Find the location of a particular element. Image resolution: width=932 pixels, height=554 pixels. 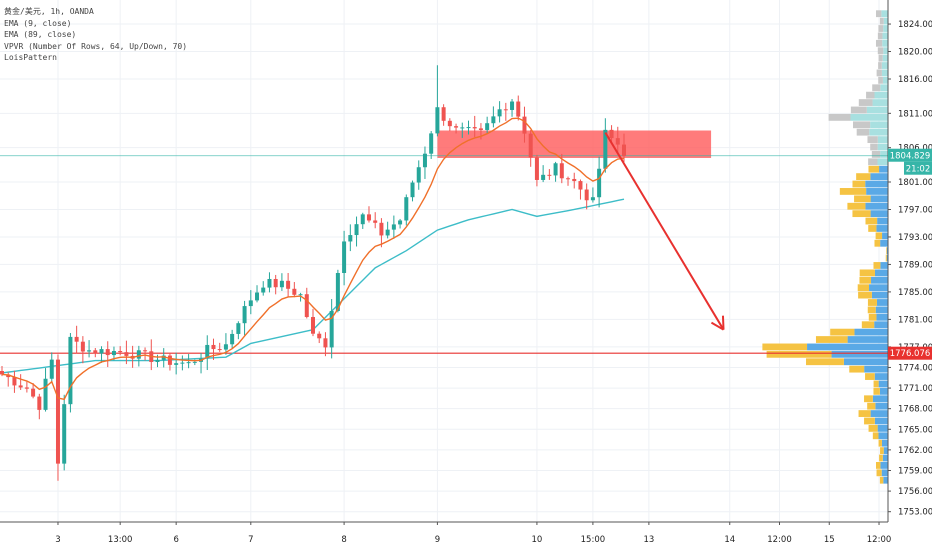

legend-ema89: EMA (89, close) is located at coordinates (40, 34).